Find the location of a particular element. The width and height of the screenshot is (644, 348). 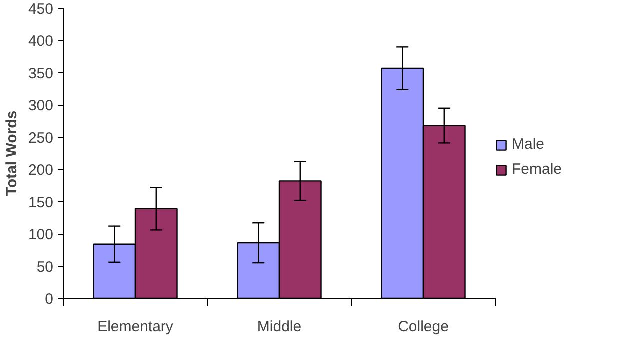

y-tick-label: 300 is located at coordinates (41, 106).